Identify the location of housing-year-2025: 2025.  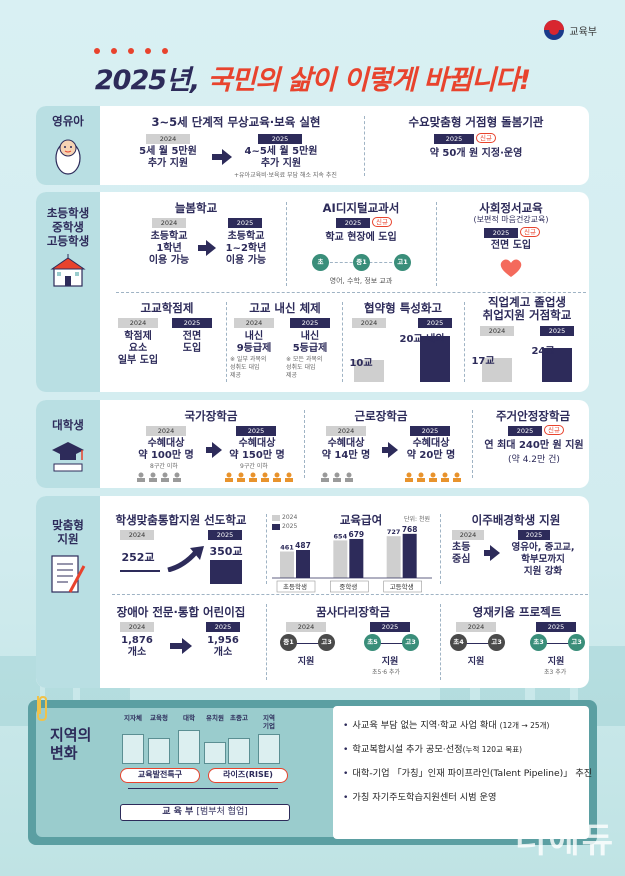
(525, 431).